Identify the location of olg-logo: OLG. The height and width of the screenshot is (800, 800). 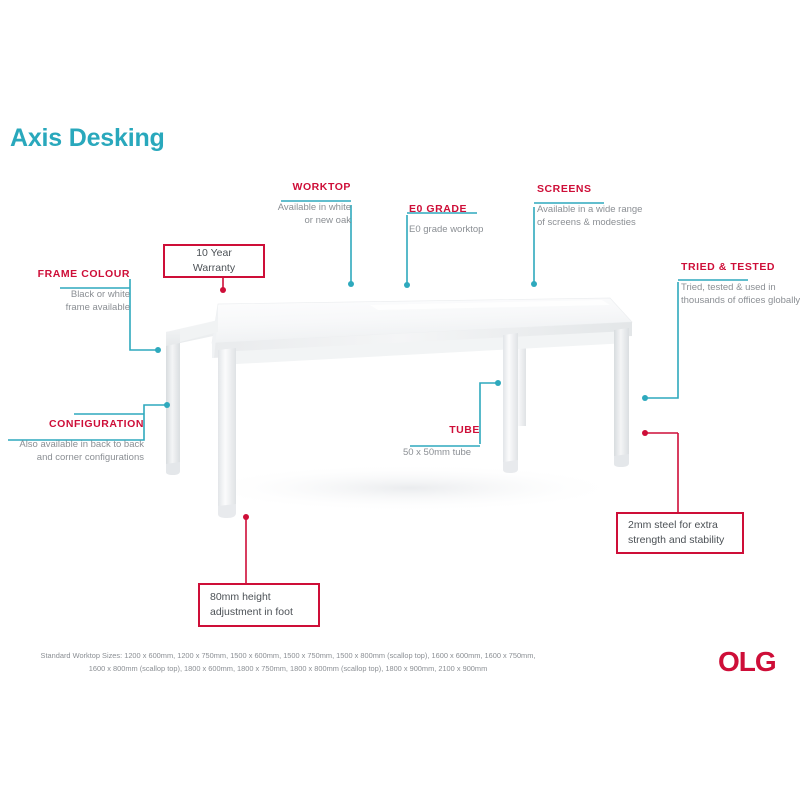
(755, 662).